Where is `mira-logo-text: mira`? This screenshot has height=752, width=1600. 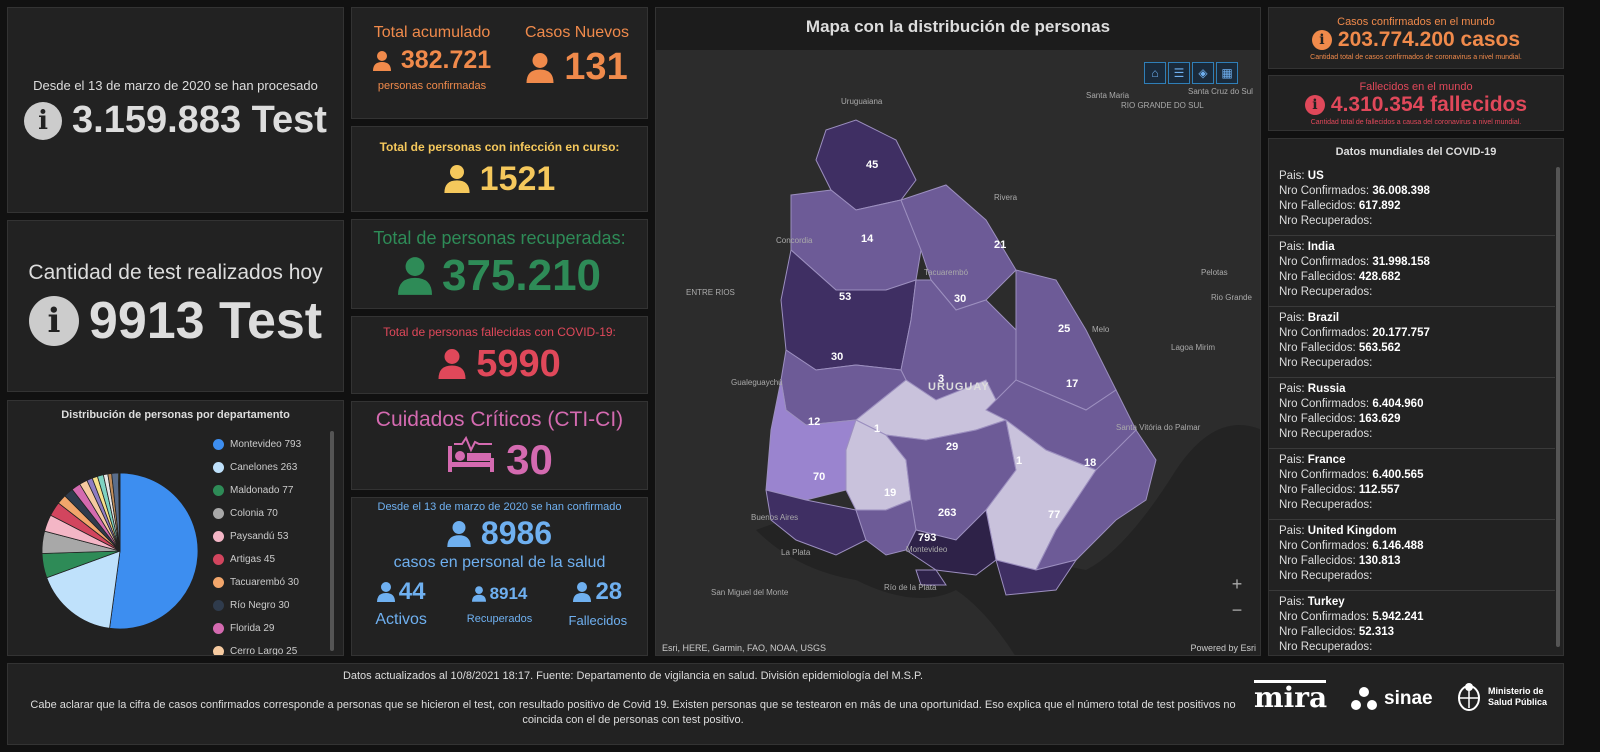
mira-logo-text: mira is located at coordinates (1291, 697).